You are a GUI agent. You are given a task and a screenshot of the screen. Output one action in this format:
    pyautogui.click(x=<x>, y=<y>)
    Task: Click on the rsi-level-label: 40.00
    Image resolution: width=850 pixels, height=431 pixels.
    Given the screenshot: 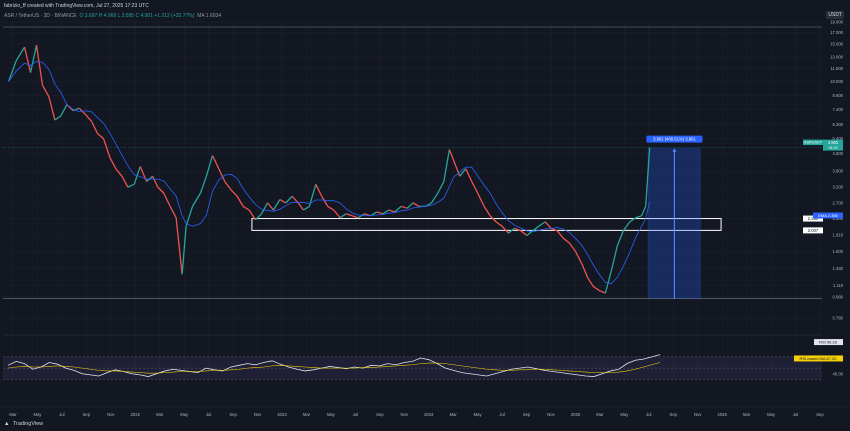 What is the action you would take?
    pyautogui.click(x=838, y=373)
    